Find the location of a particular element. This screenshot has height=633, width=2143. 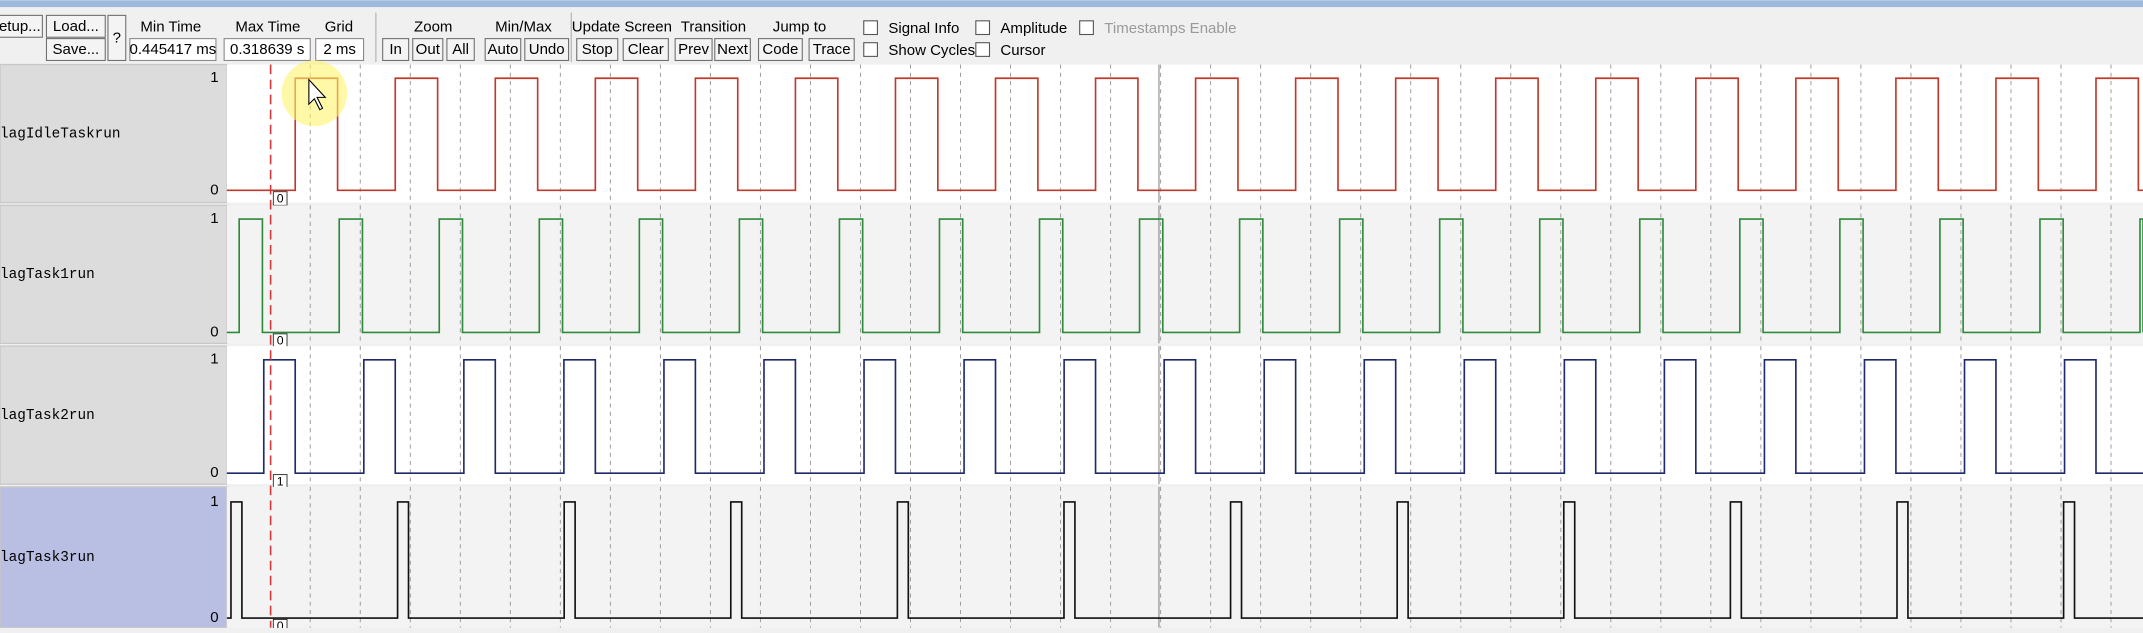

group-label: Jump to is located at coordinates (799, 27).